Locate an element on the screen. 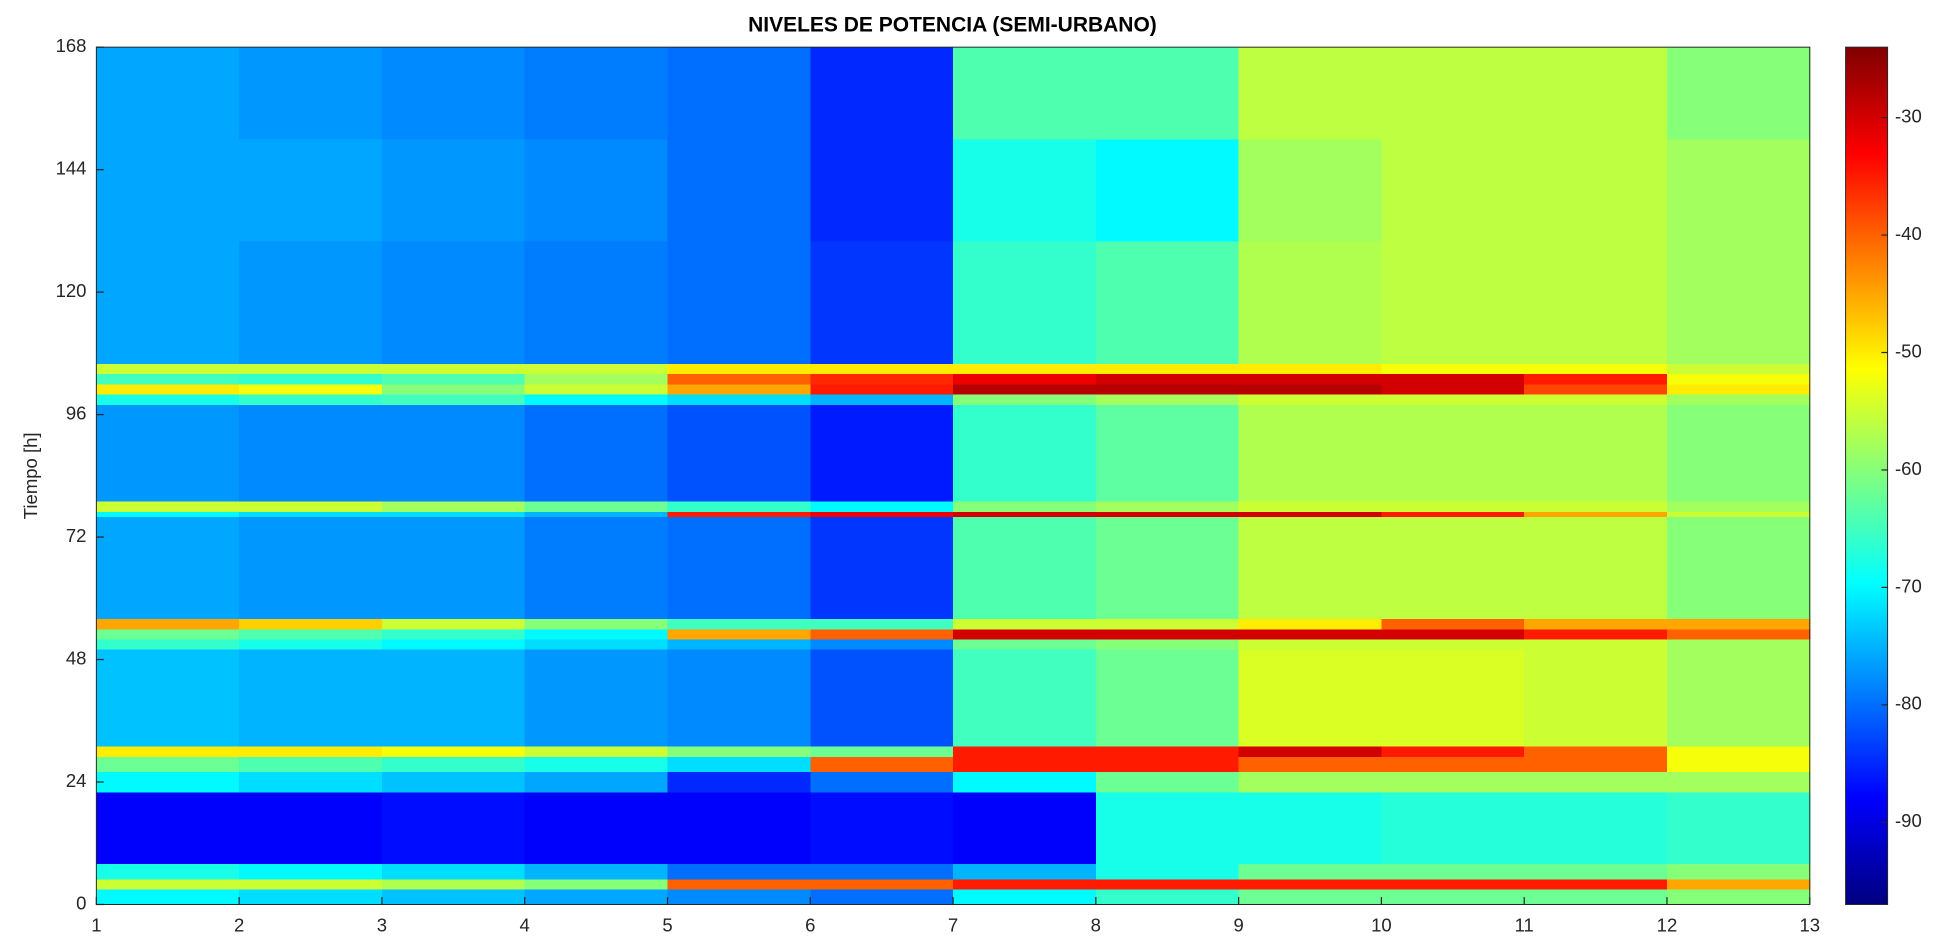  x-tick-label: 10 is located at coordinates (1381, 925).